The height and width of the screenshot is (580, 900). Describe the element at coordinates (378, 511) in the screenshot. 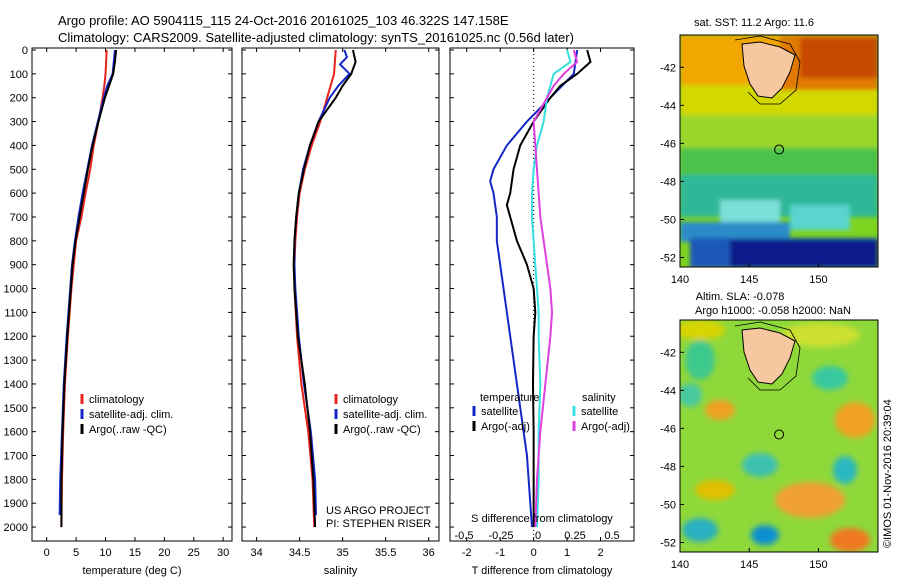

I see `project-annotation: US ARGO PROJECT` at that location.